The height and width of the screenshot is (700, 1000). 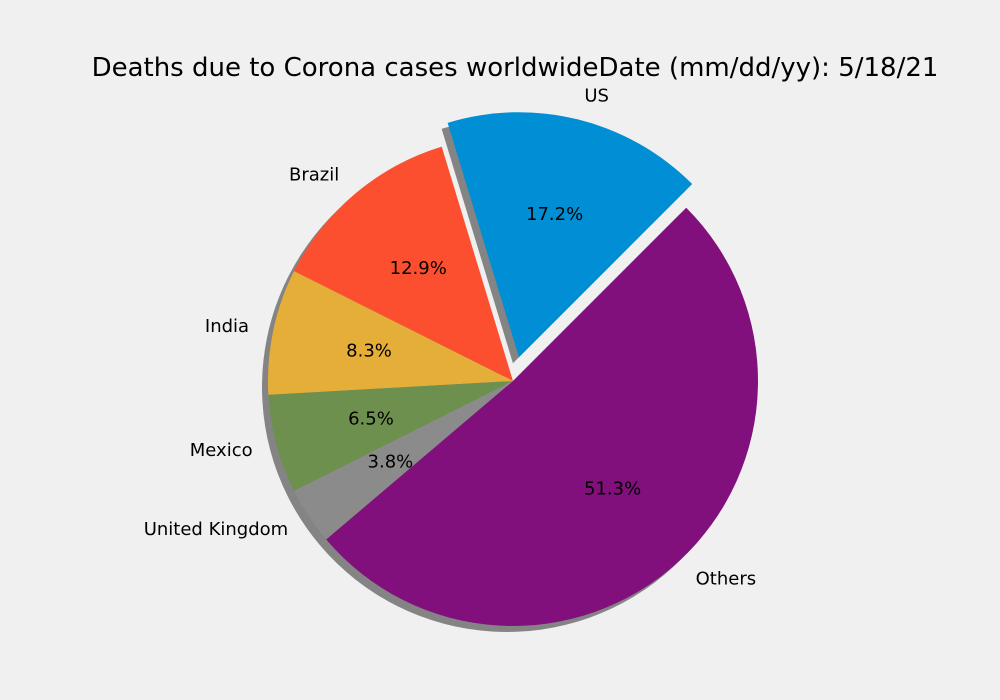 What do you see at coordinates (418, 268) in the screenshot?
I see `slice-percent-brazil: 12.9%` at bounding box center [418, 268].